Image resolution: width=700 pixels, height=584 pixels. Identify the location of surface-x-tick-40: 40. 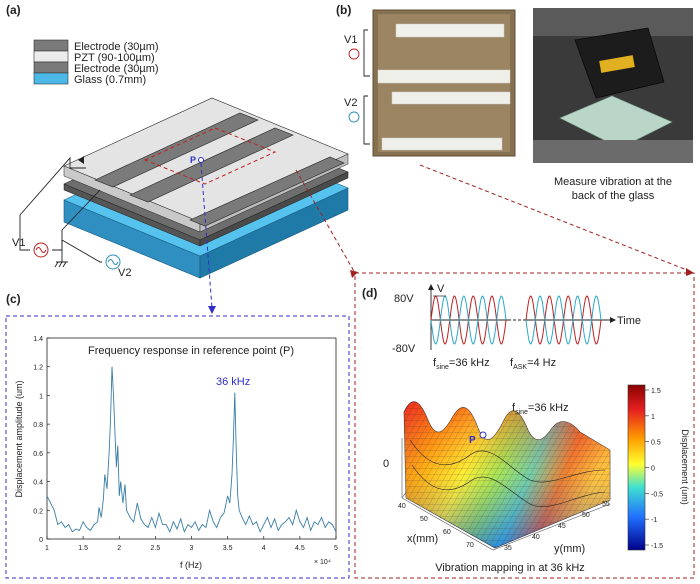
(402, 506).